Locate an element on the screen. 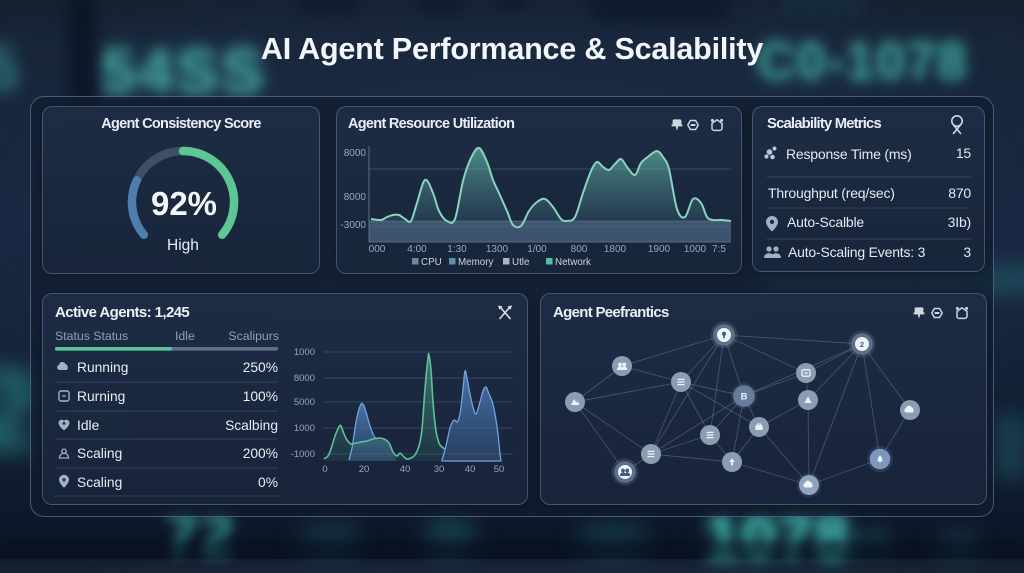 Image resolution: width=1024 pixels, height=573 pixels. svg-text: 0% is located at coordinates (268, 482).